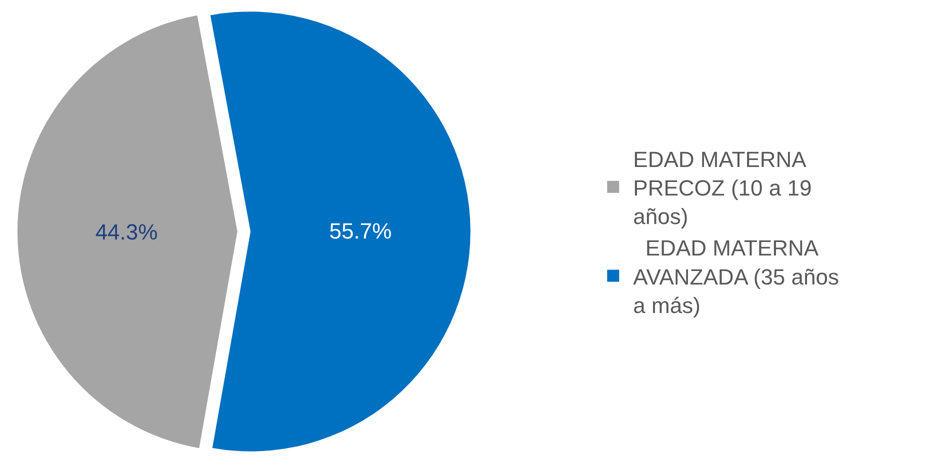 The height and width of the screenshot is (463, 929). Describe the element at coordinates (736, 277) in the screenshot. I see `slice-label: EDAD MATERNA AVANZADA (35 años a más)` at that location.